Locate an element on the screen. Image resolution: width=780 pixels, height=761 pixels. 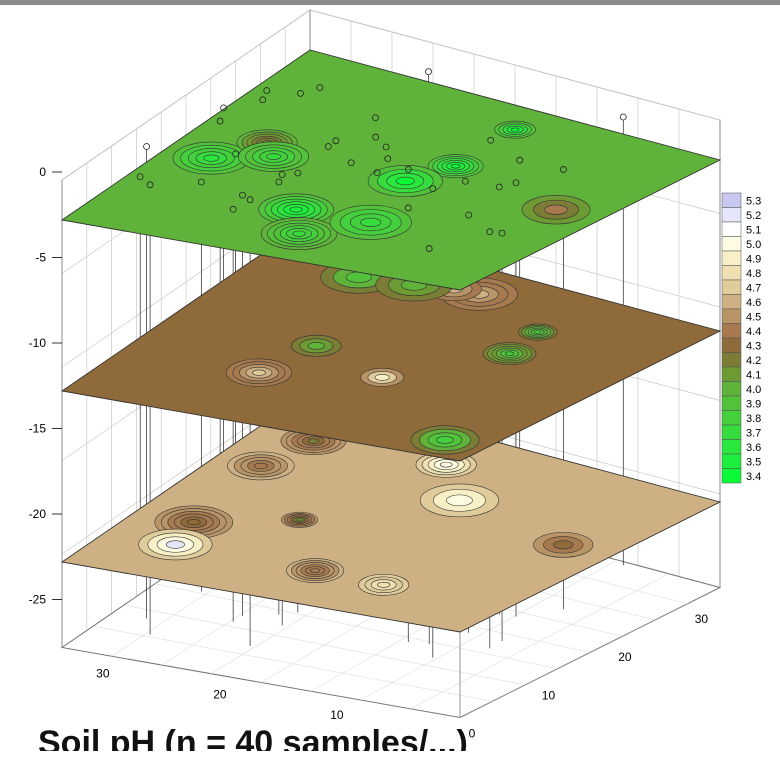
legend-label: 3.4 is located at coordinates (753, 477).